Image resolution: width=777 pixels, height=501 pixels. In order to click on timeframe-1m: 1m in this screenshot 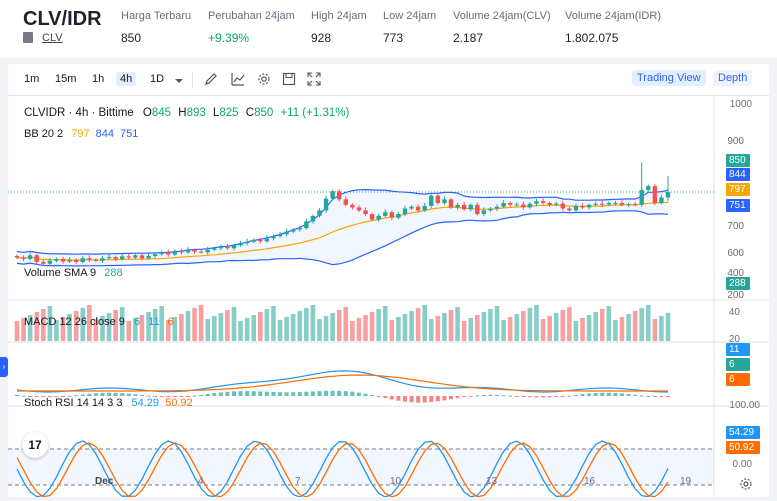, I will do `click(32, 79)`.